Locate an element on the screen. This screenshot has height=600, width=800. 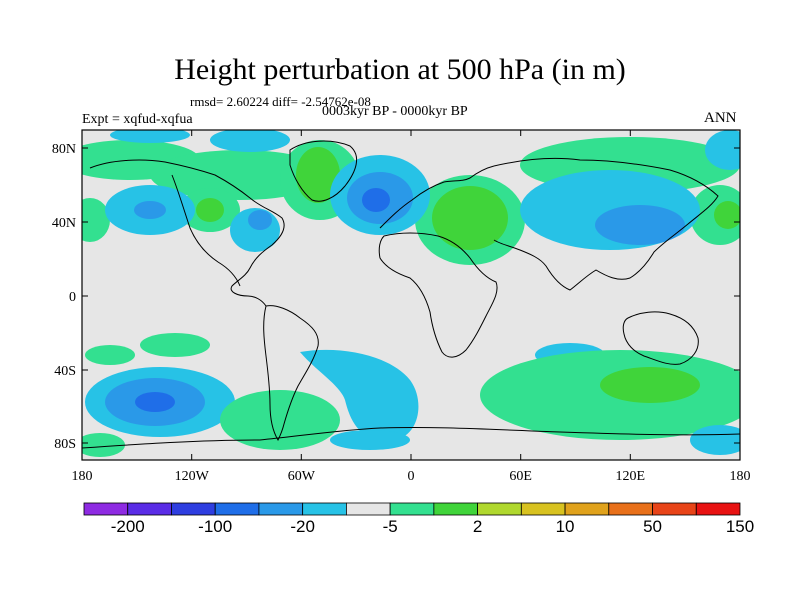
greenland-coast is located at coordinates (323, 171).